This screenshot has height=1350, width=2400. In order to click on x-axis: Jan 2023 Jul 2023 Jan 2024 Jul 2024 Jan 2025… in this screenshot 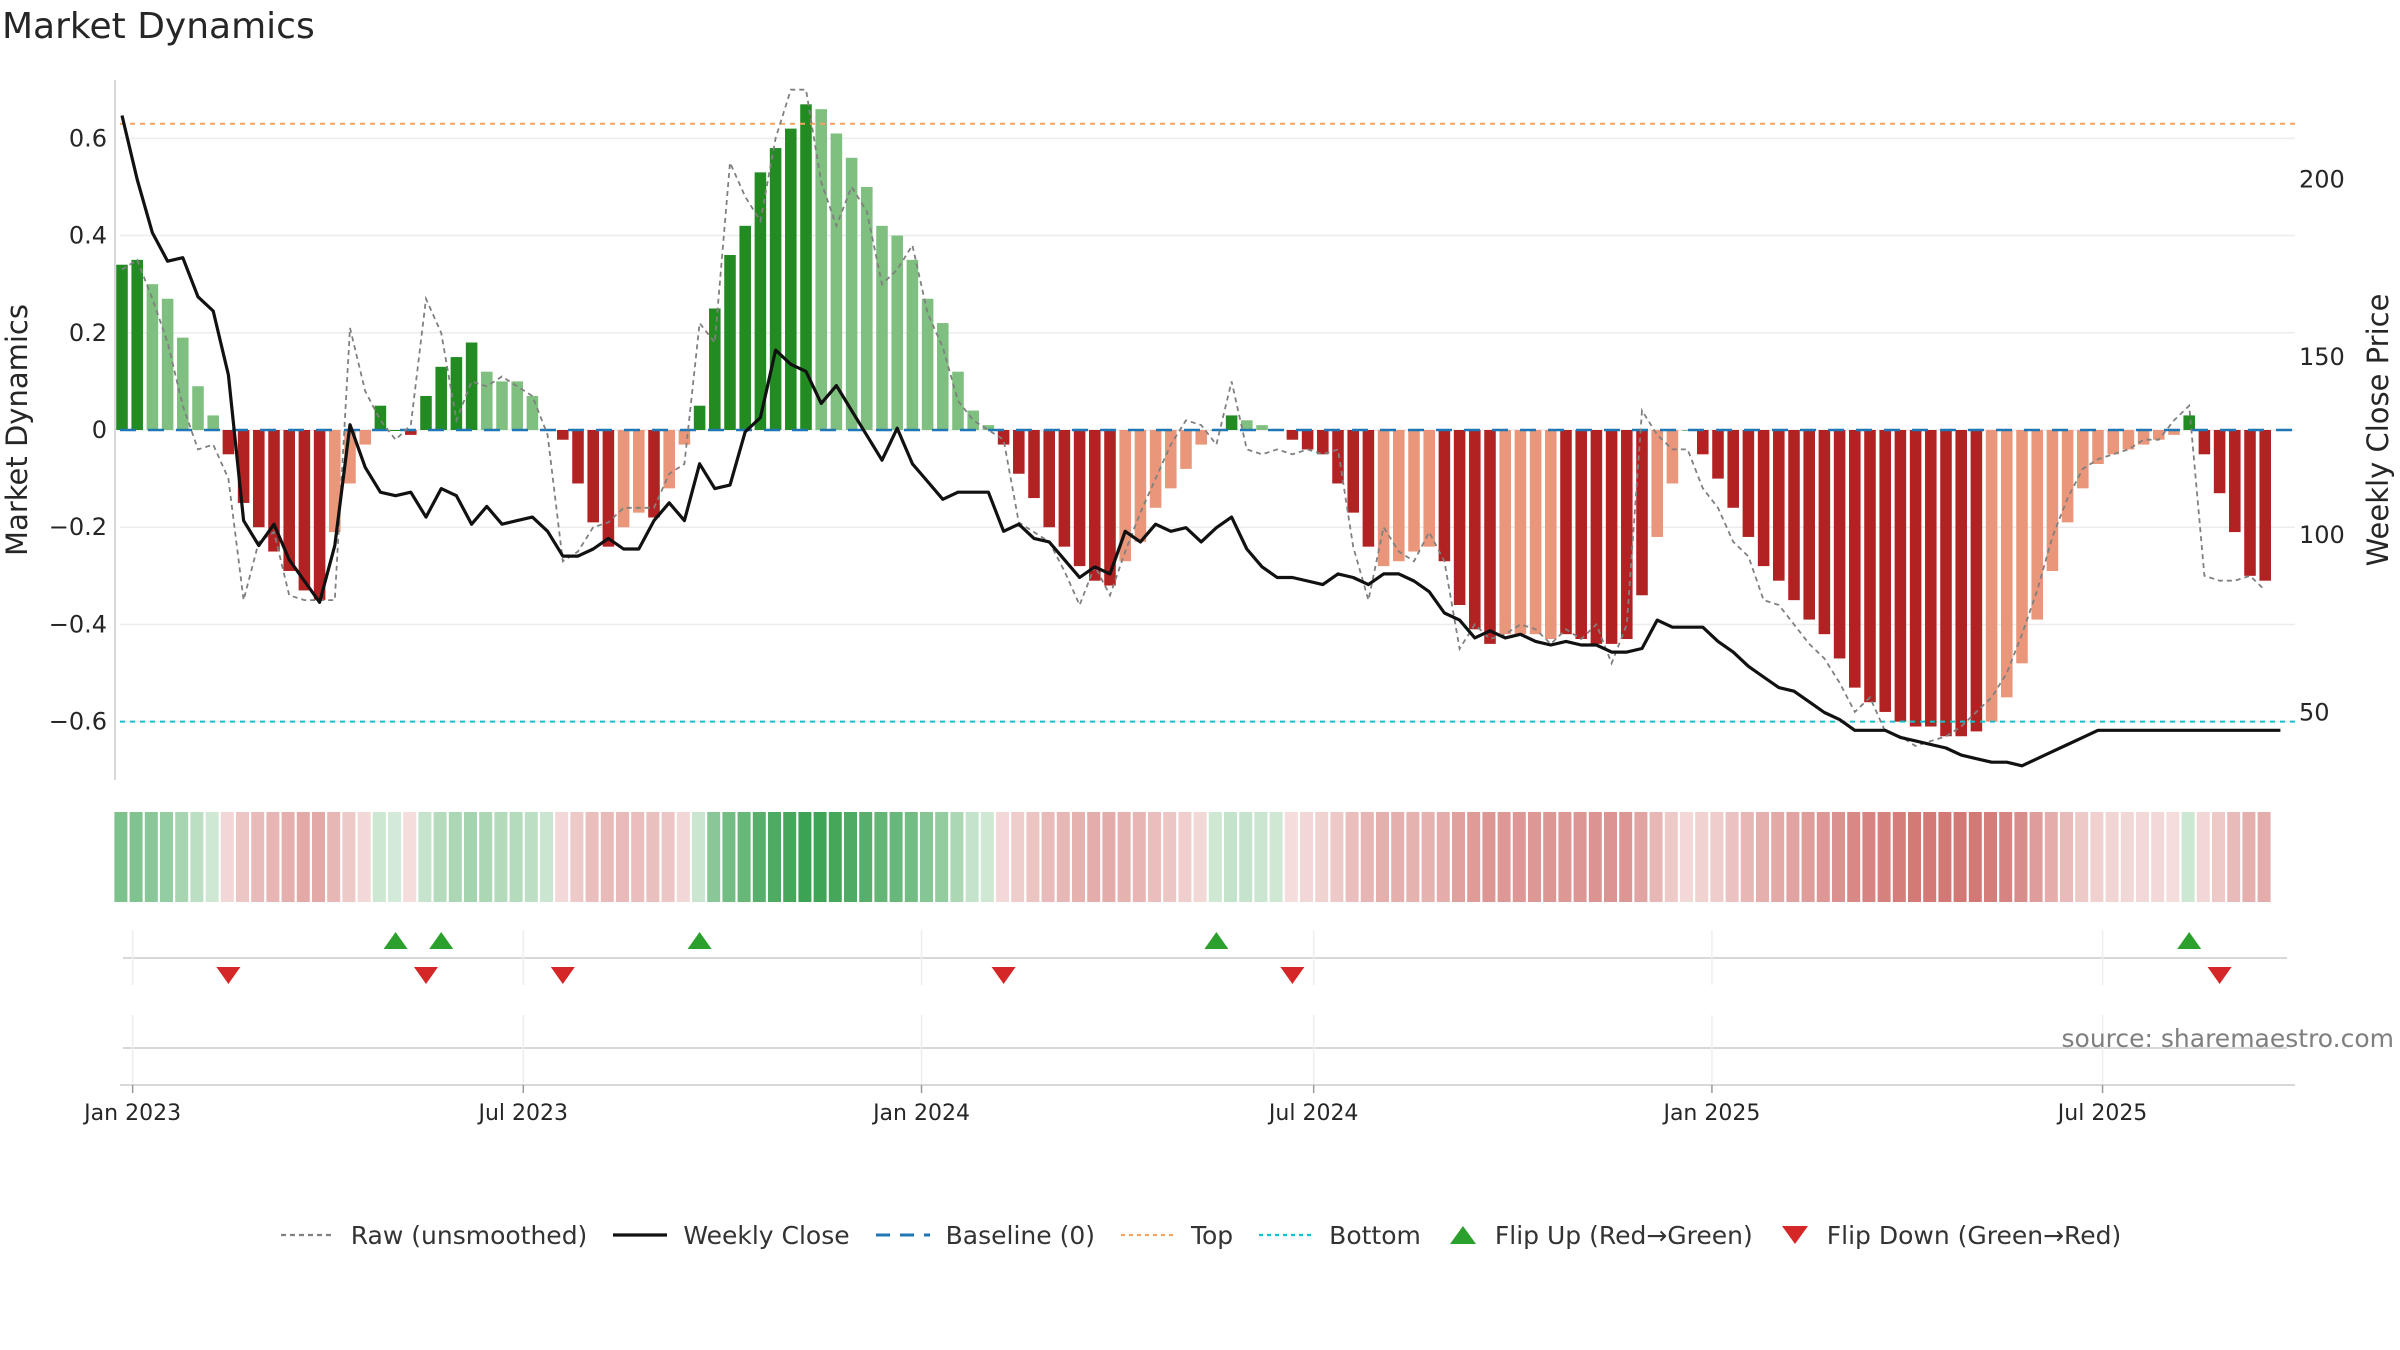, I will do `click(1188, 1105)`.